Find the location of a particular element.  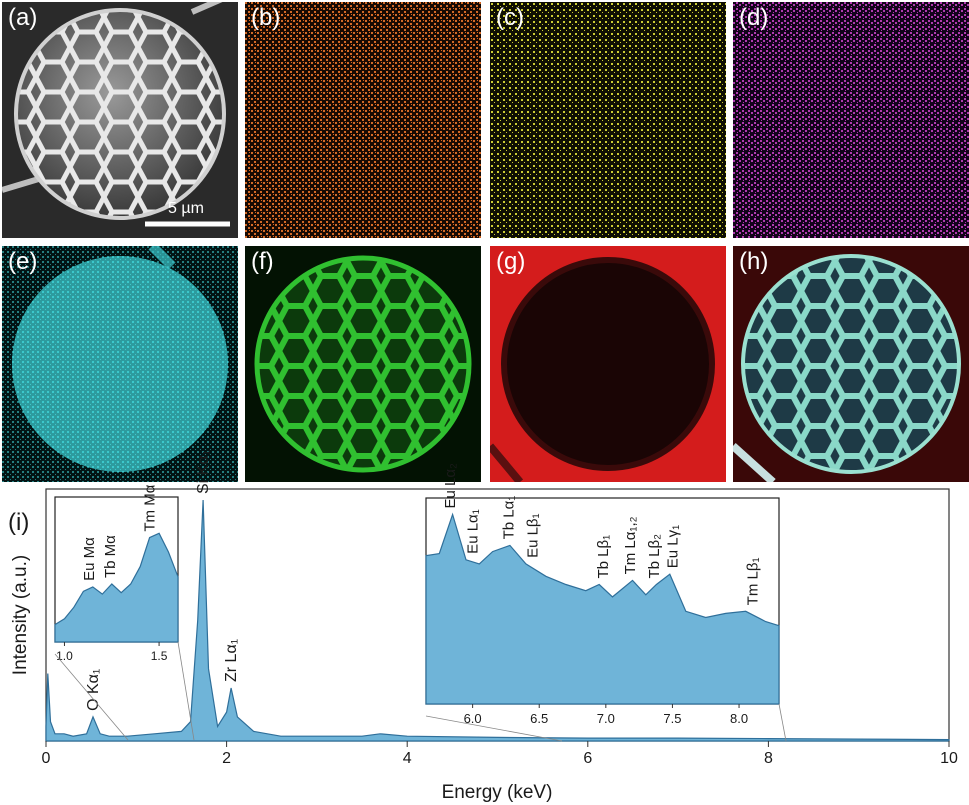

x-tick-label: 7.0 is located at coordinates (606, 718).